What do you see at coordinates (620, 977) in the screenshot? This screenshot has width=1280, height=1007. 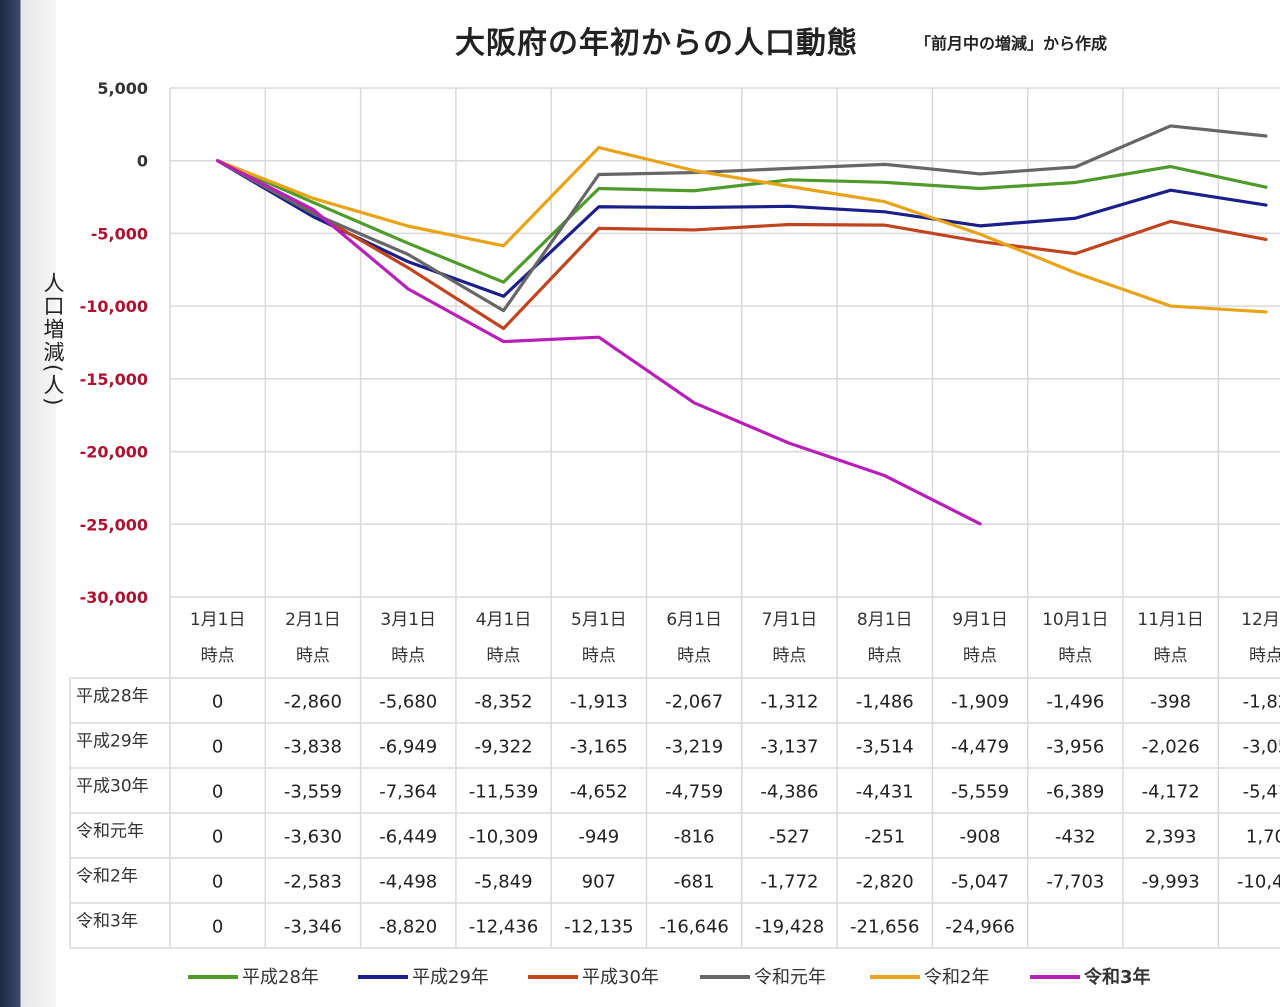 I see `legend-label: 平成30年` at bounding box center [620, 977].